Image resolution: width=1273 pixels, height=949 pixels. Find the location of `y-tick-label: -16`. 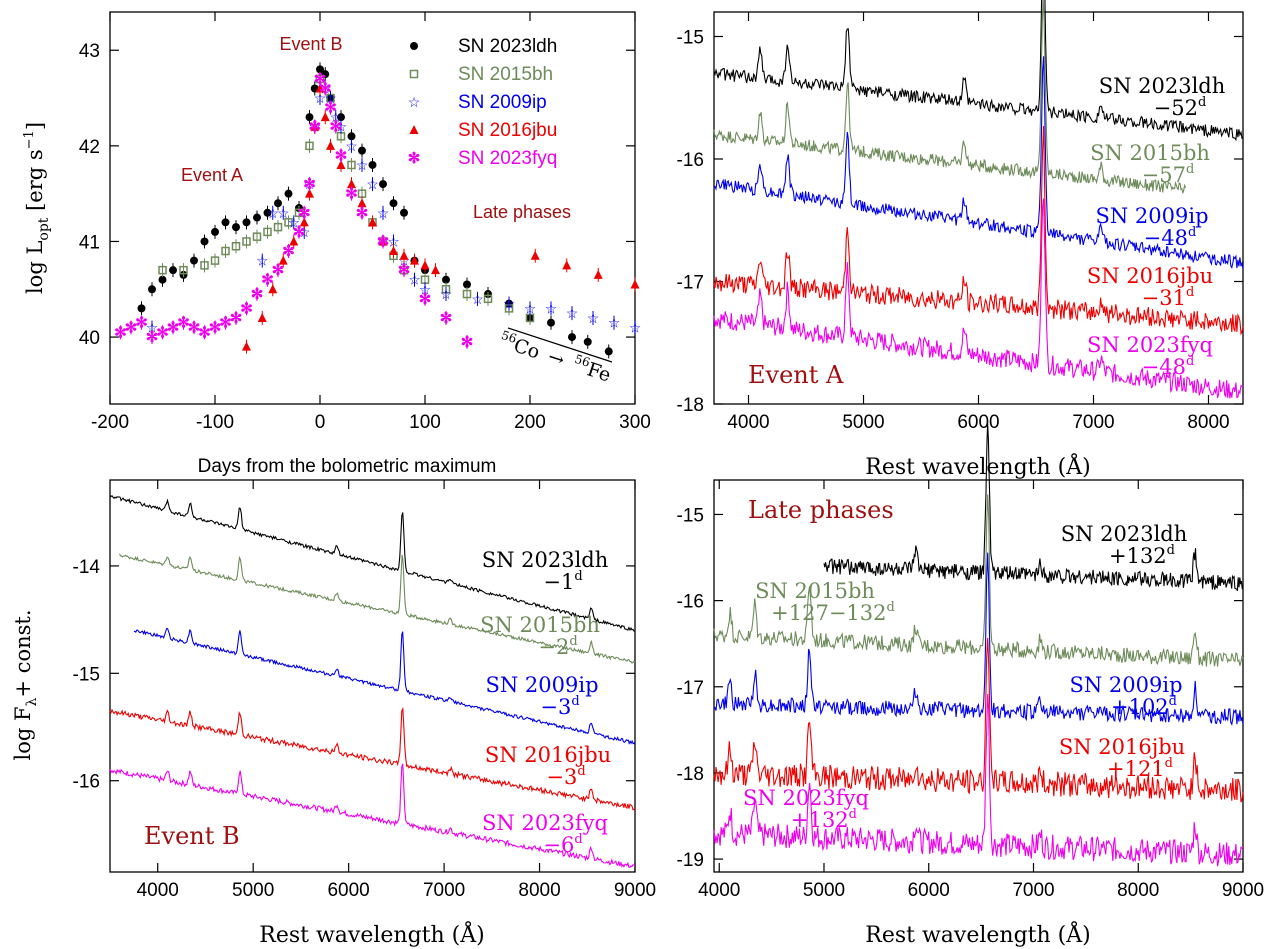

y-tick-label: -16 is located at coordinates (690, 602).